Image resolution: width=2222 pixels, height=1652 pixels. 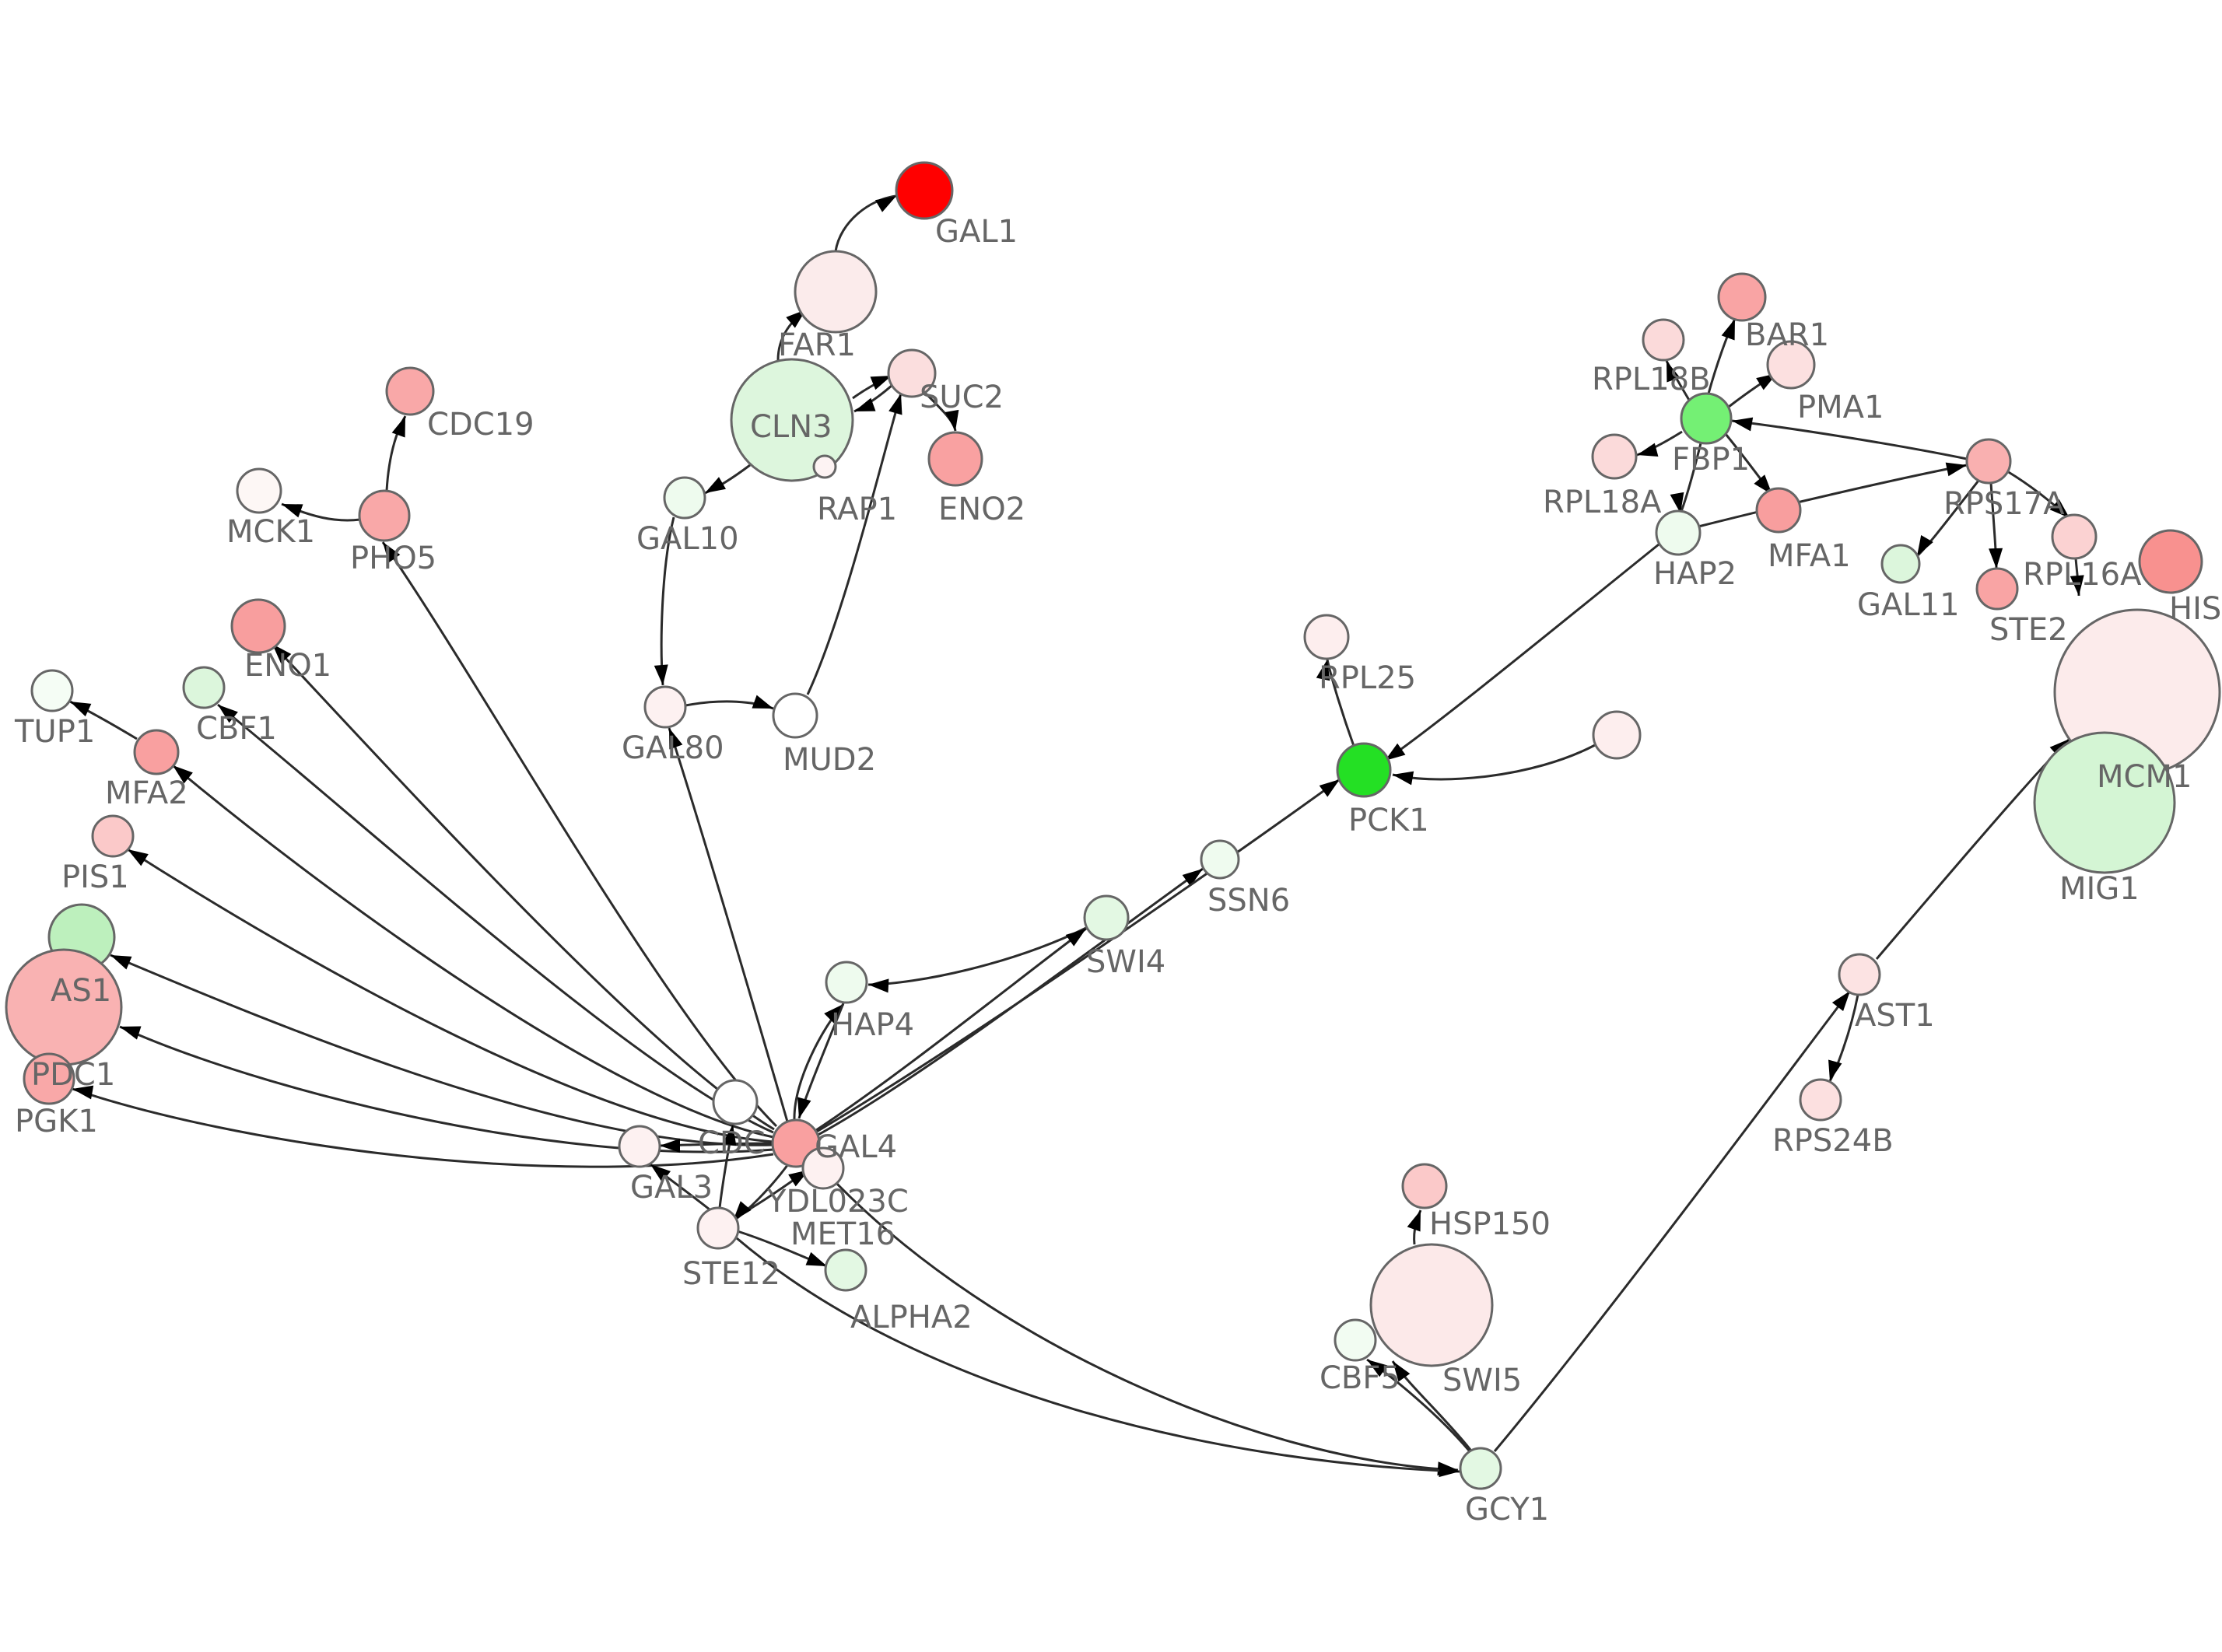 What do you see at coordinates (2195, 609) in the screenshot?
I see `node-label-his4: HIS4` at bounding box center [2195, 609].